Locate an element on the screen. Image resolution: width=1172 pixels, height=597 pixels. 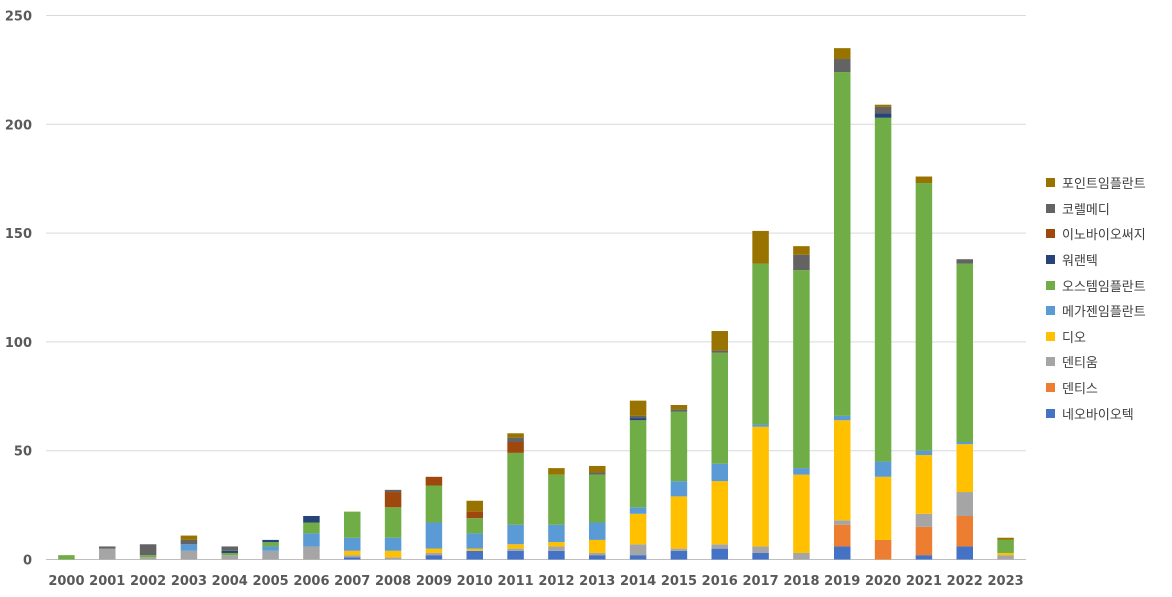
legend-label: 디오 is located at coordinates (1074, 338).